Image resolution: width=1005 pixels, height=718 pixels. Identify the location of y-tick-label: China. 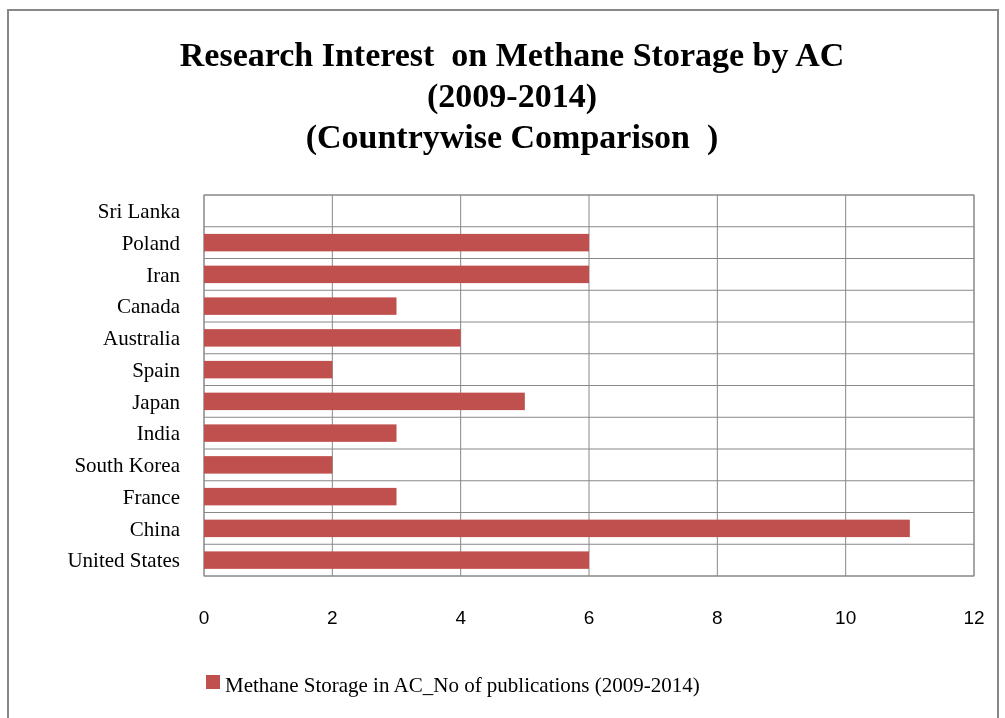
(155, 528).